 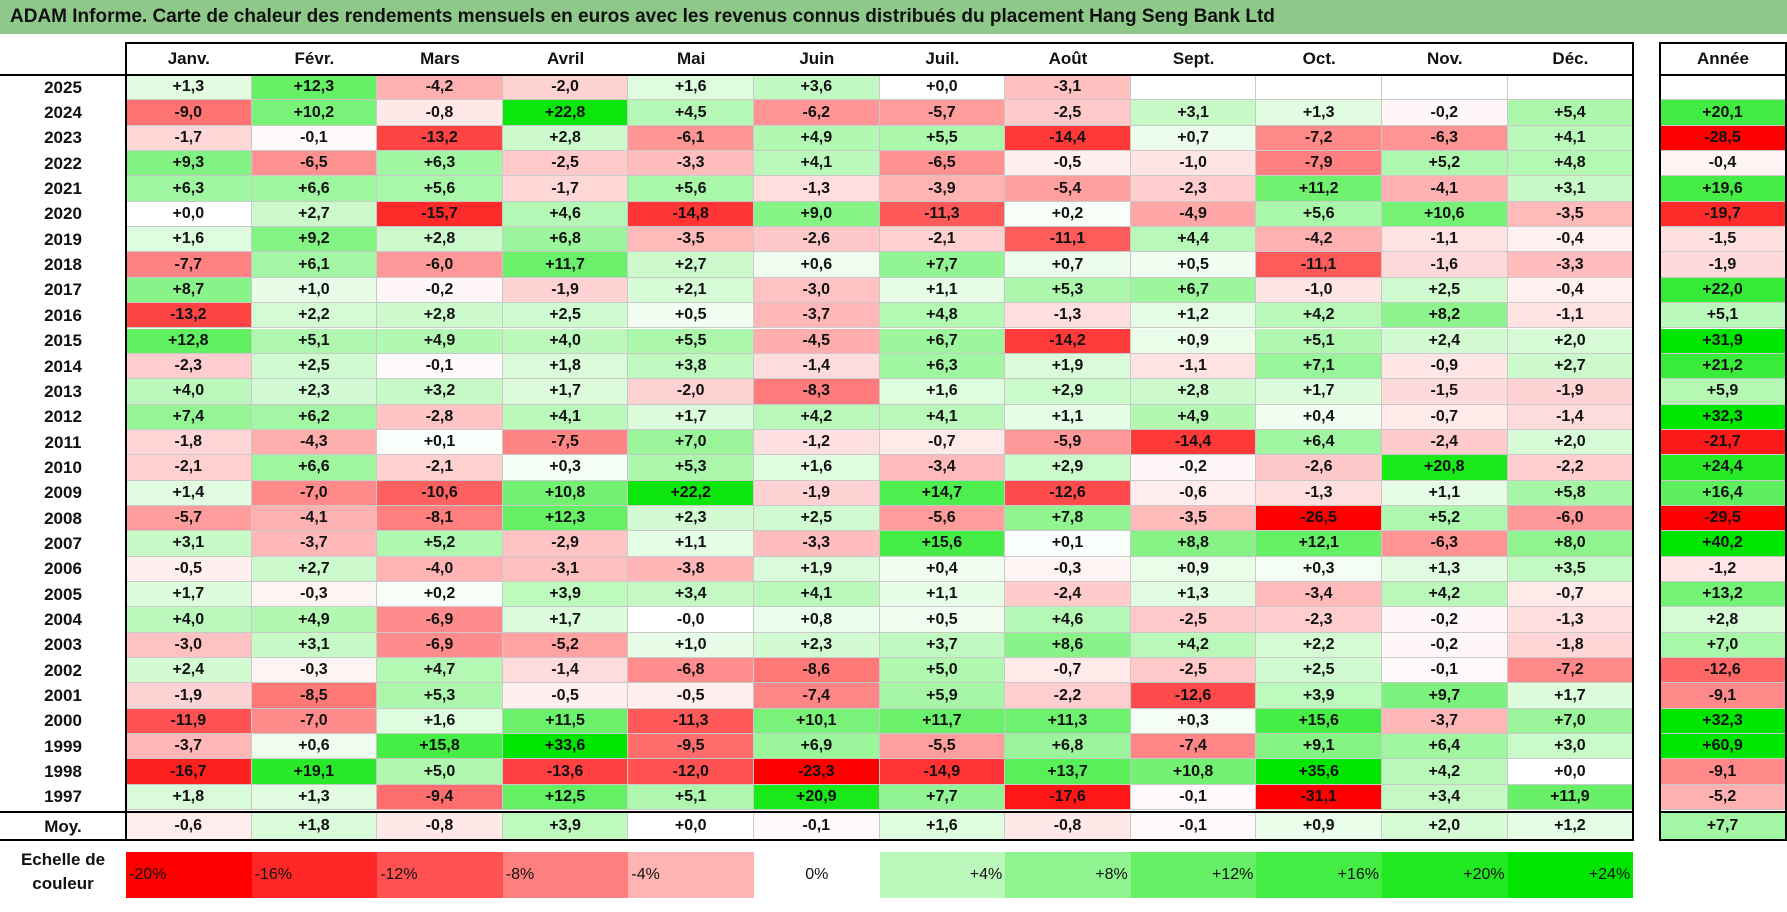 I want to click on heatmap-cell: +5,2, so click(x=440, y=544).